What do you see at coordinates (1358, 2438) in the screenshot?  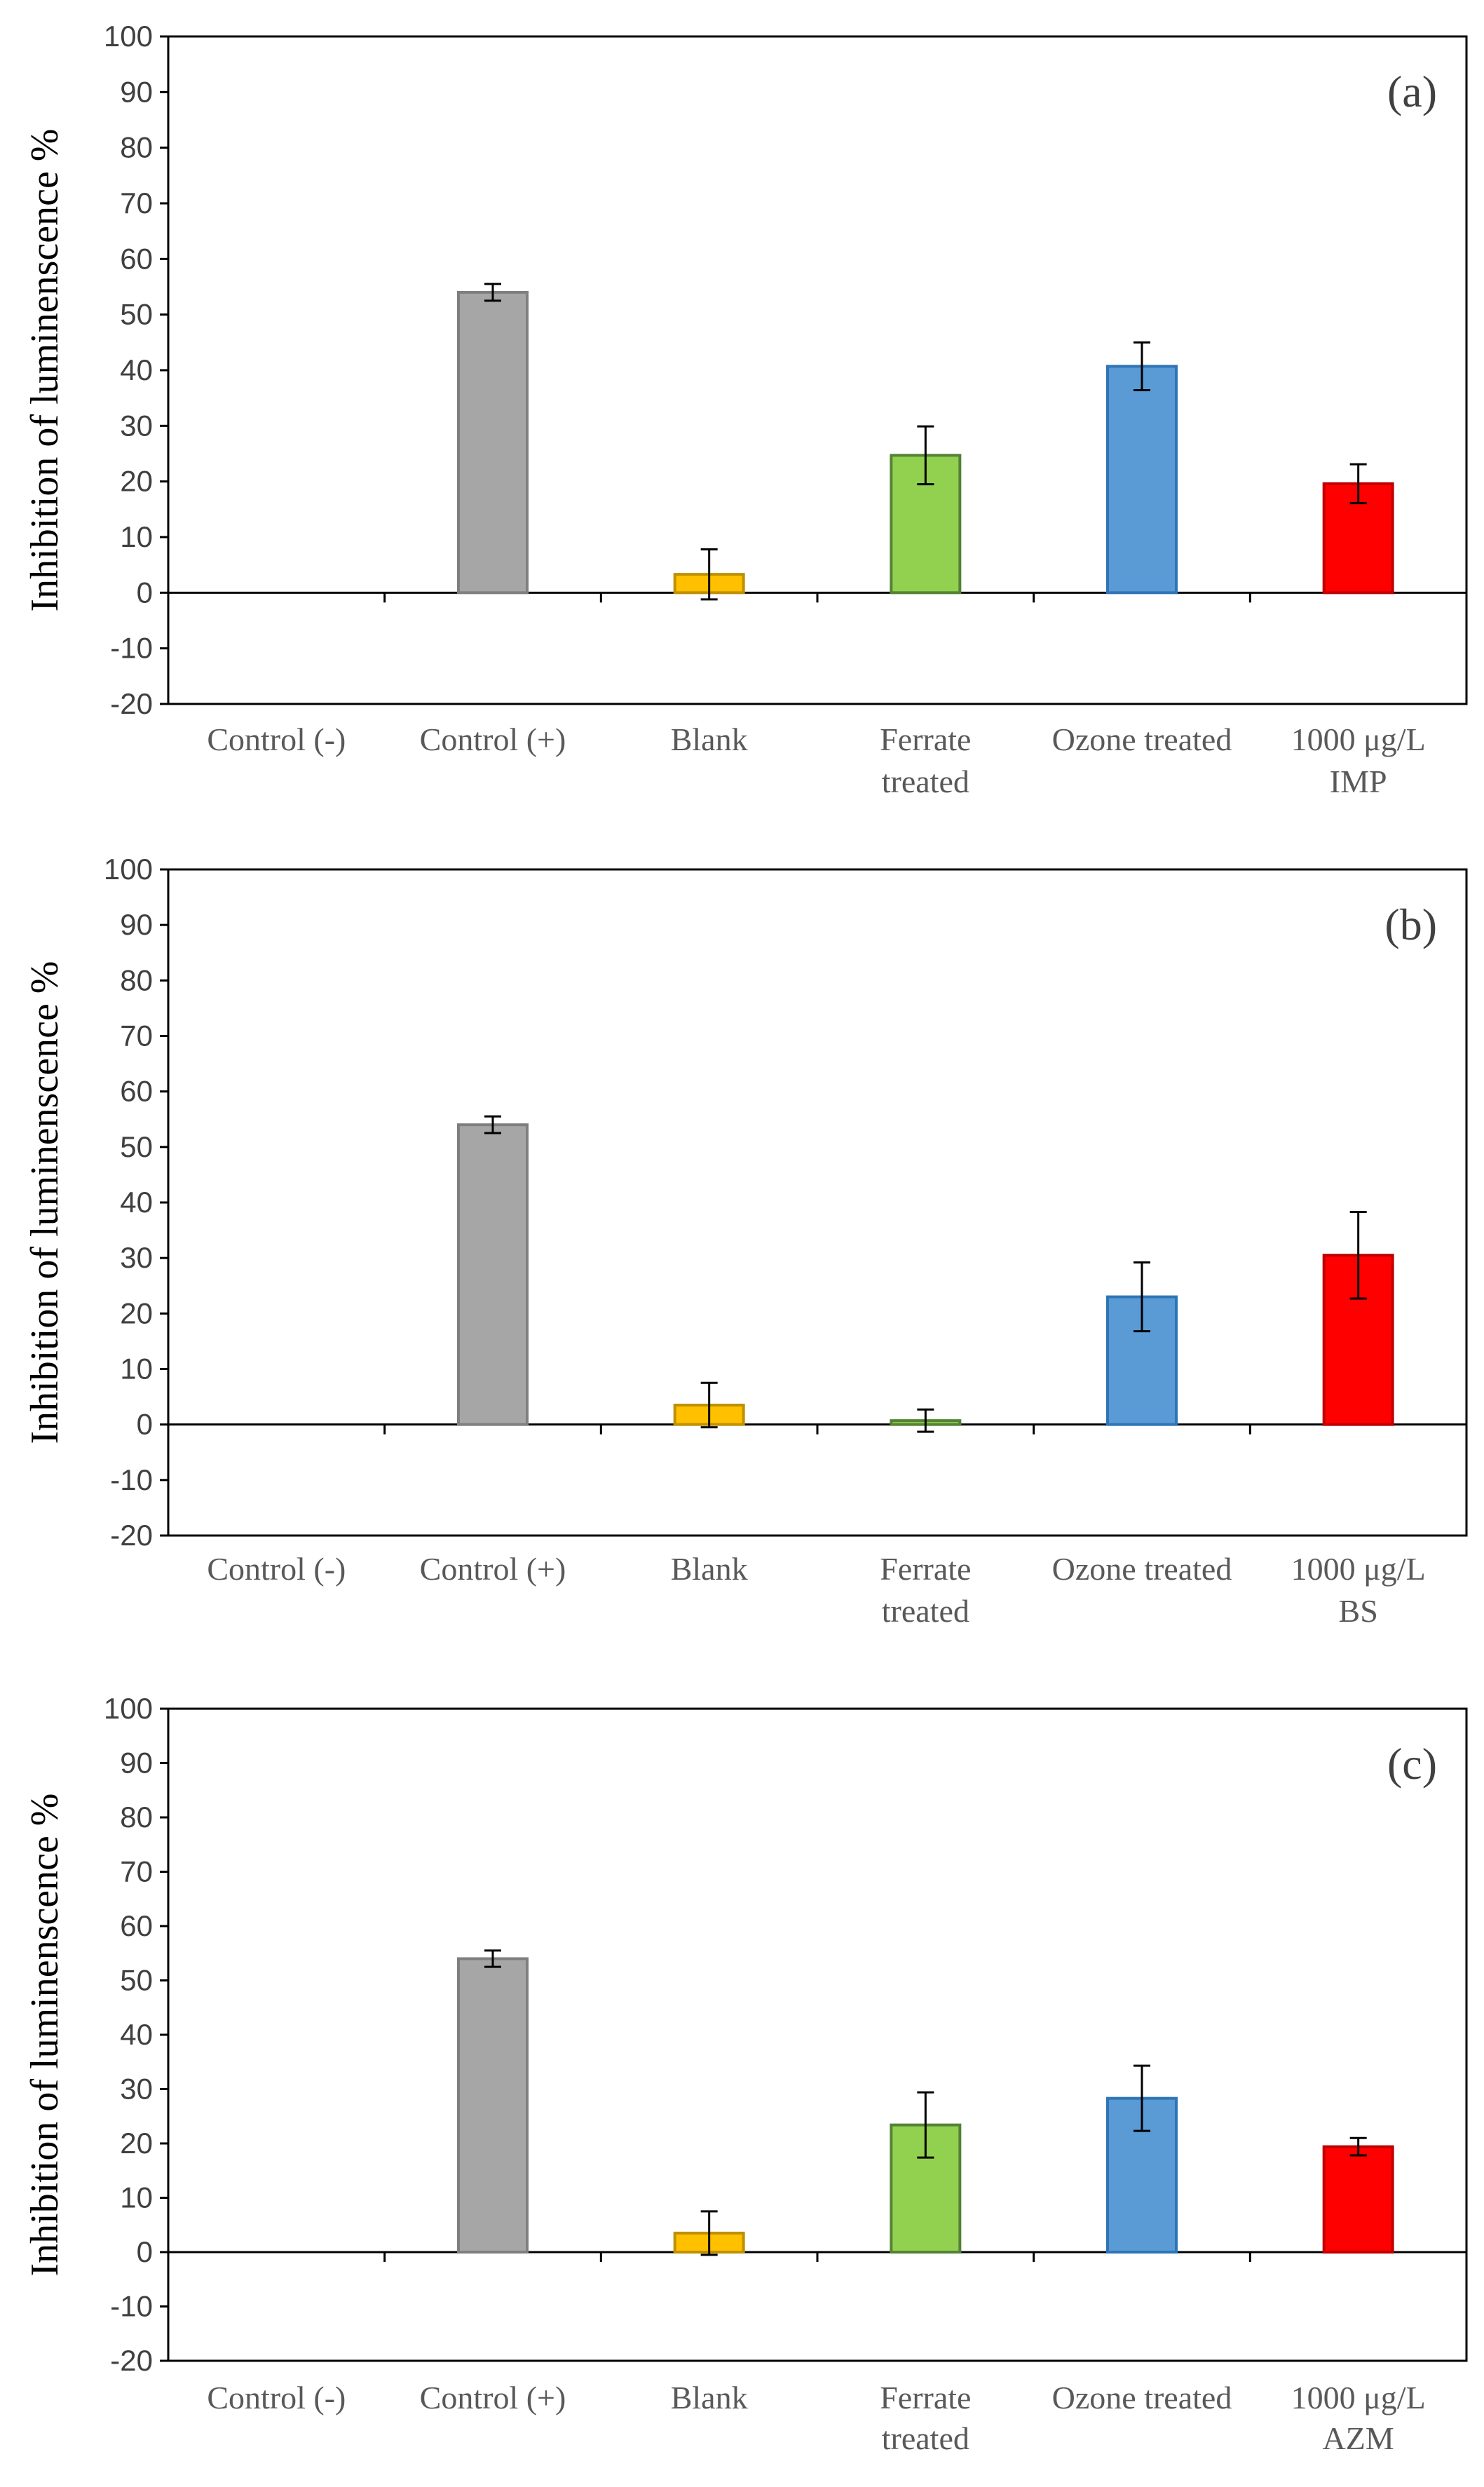 I see `category-label: AZM` at bounding box center [1358, 2438].